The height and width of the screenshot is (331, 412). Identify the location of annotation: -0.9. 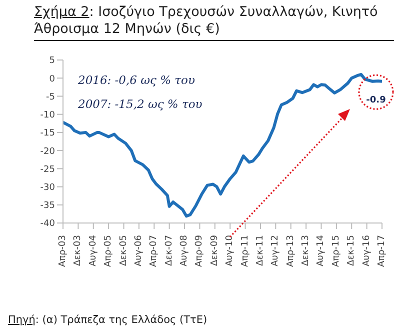
(376, 100).